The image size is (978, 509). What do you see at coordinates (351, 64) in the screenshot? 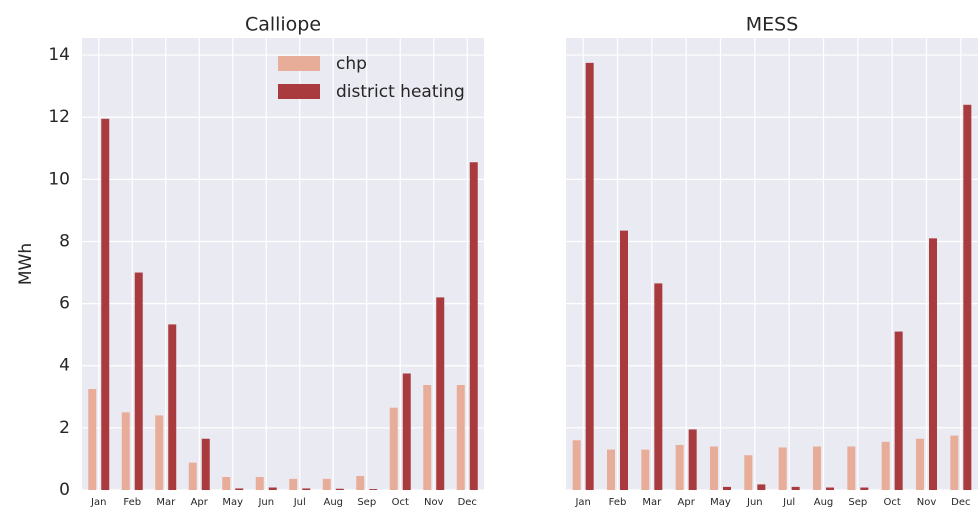
I see `legend-label: chp` at bounding box center [351, 64].